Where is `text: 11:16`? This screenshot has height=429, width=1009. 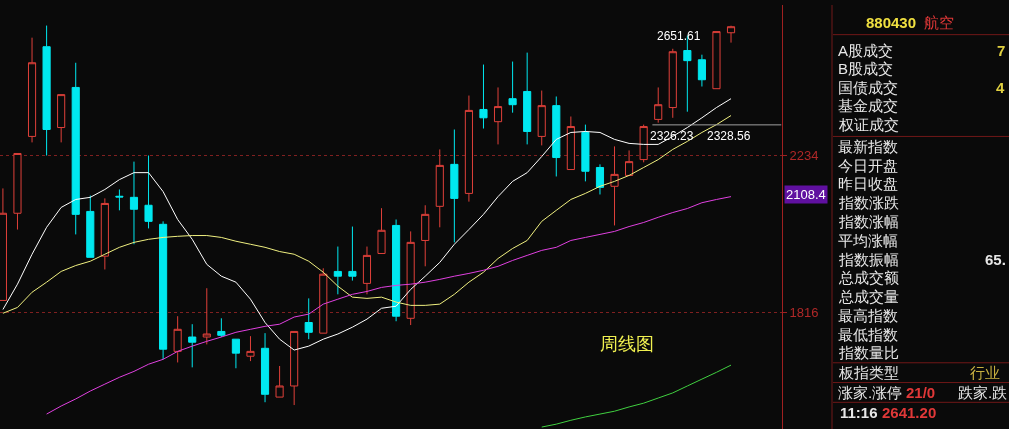 text: 11:16 is located at coordinates (859, 412).